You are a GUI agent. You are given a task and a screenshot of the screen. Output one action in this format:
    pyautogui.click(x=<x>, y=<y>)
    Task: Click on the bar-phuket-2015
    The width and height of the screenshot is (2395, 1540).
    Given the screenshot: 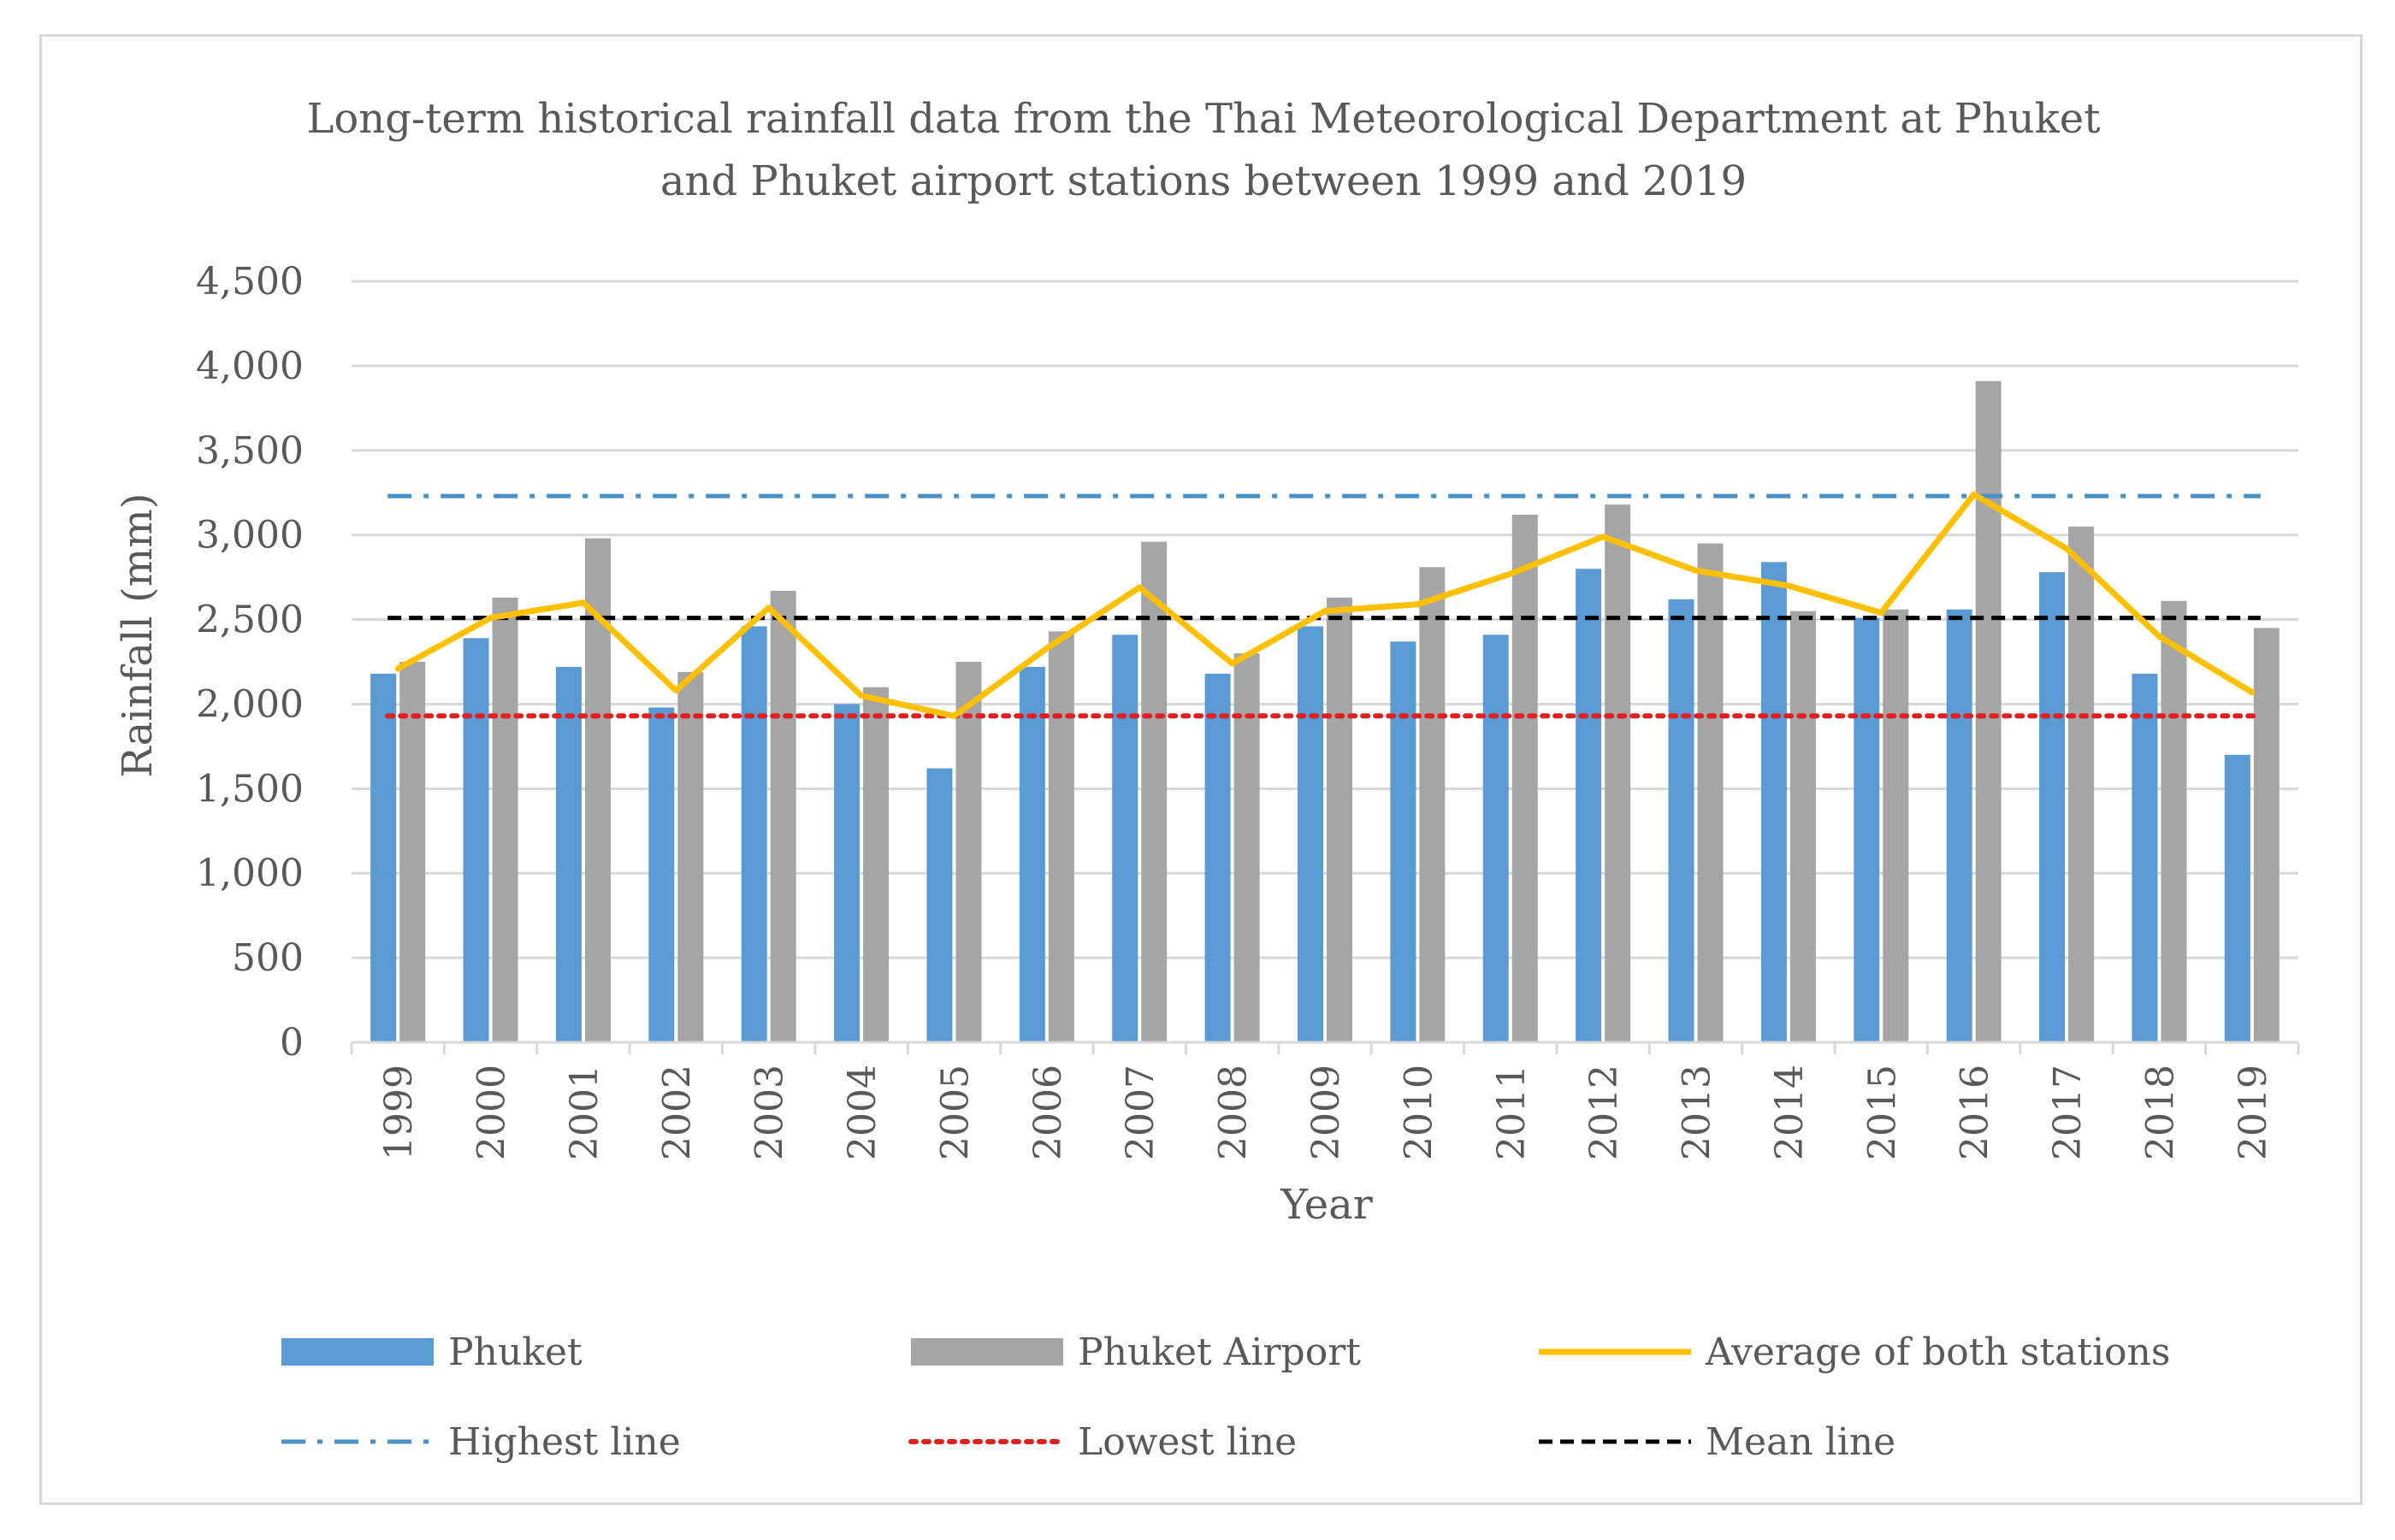 What is the action you would take?
    pyautogui.click(x=1867, y=829)
    